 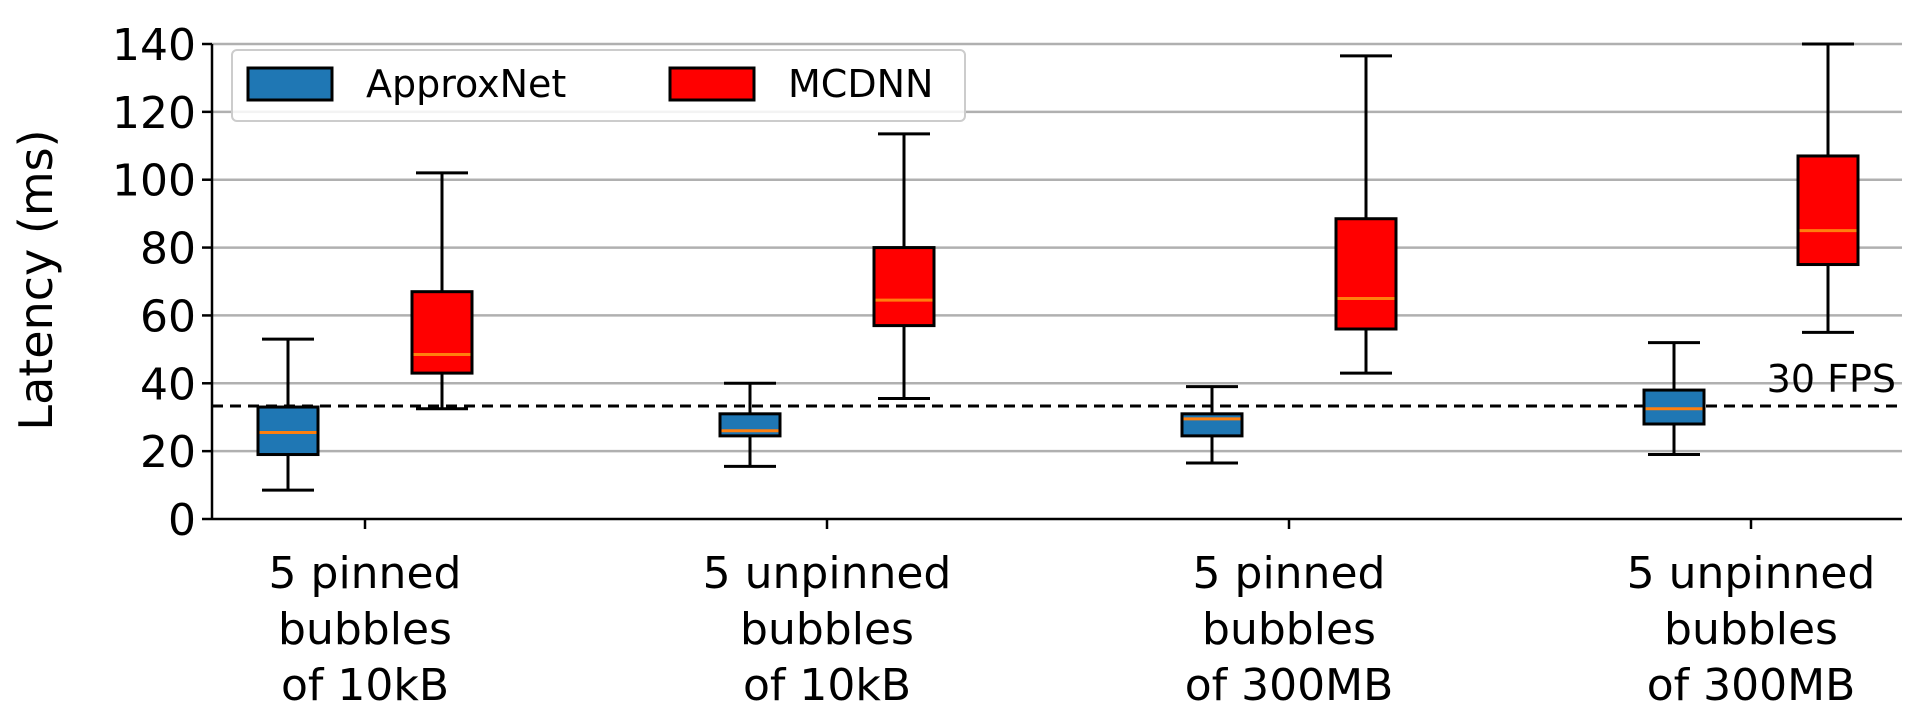 What do you see at coordinates (182, 520) in the screenshot?
I see `y-tick-label: 0` at bounding box center [182, 520].